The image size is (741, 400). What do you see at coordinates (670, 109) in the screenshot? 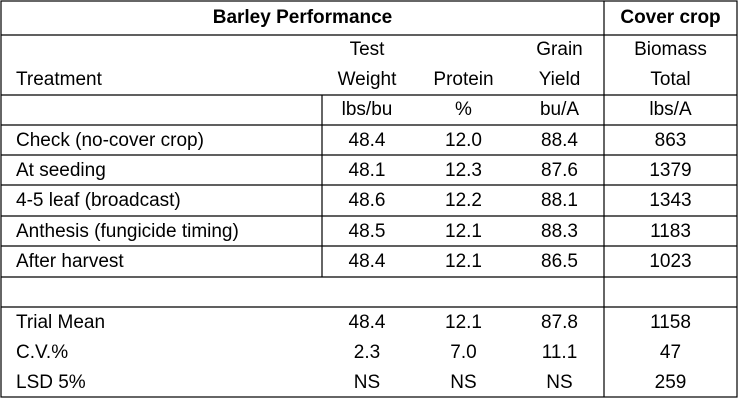
I see `unit-label: lbs/A` at bounding box center [670, 109].